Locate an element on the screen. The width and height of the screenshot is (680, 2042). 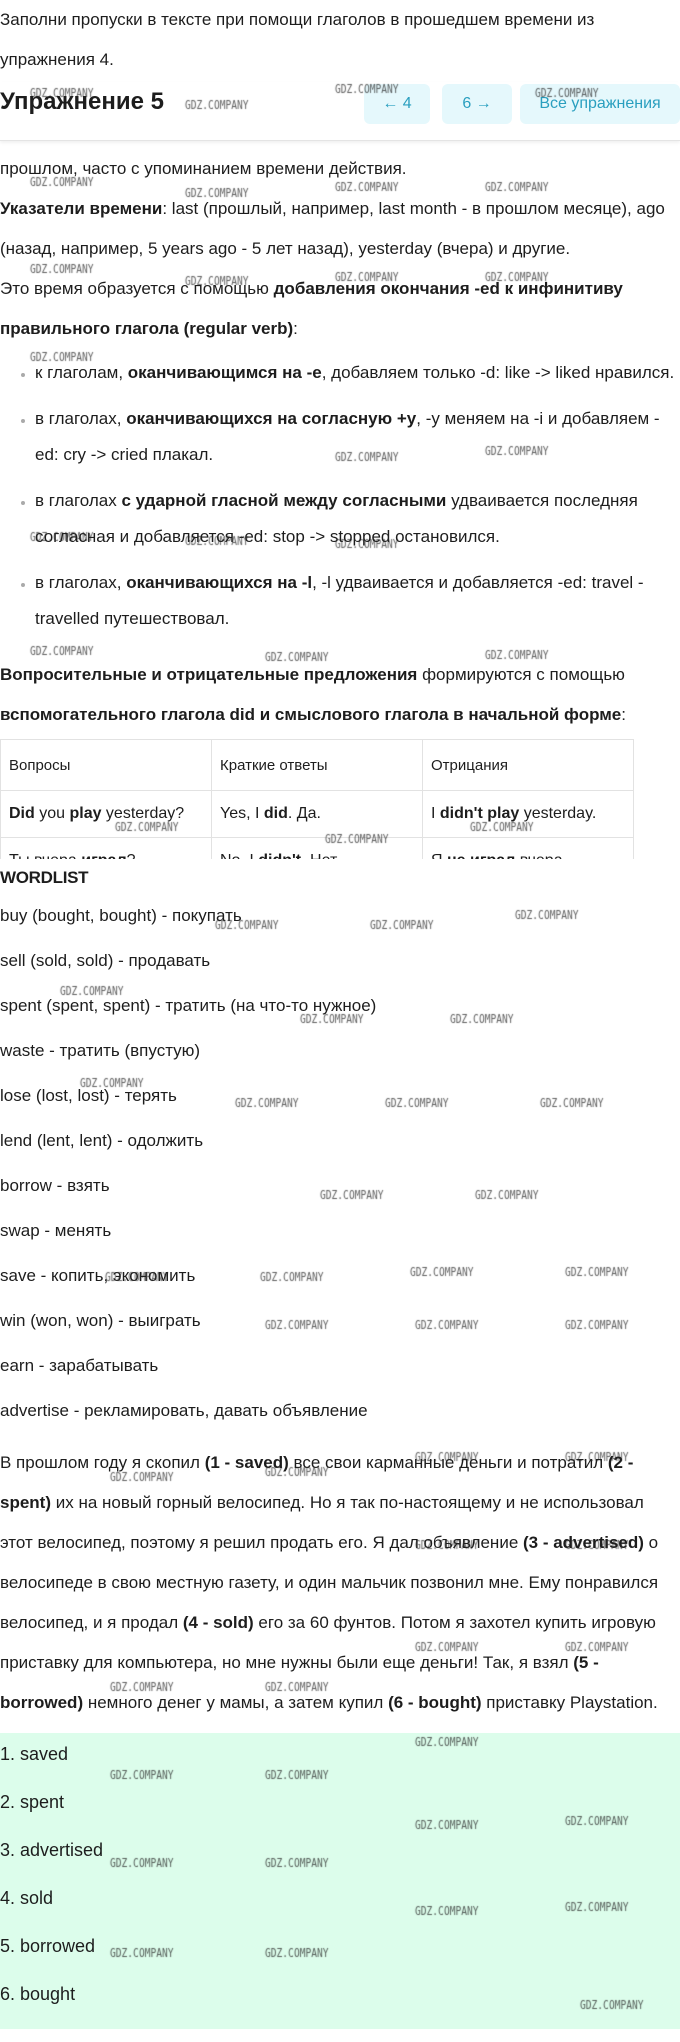
text: вчера. is located at coordinates (541, 855).